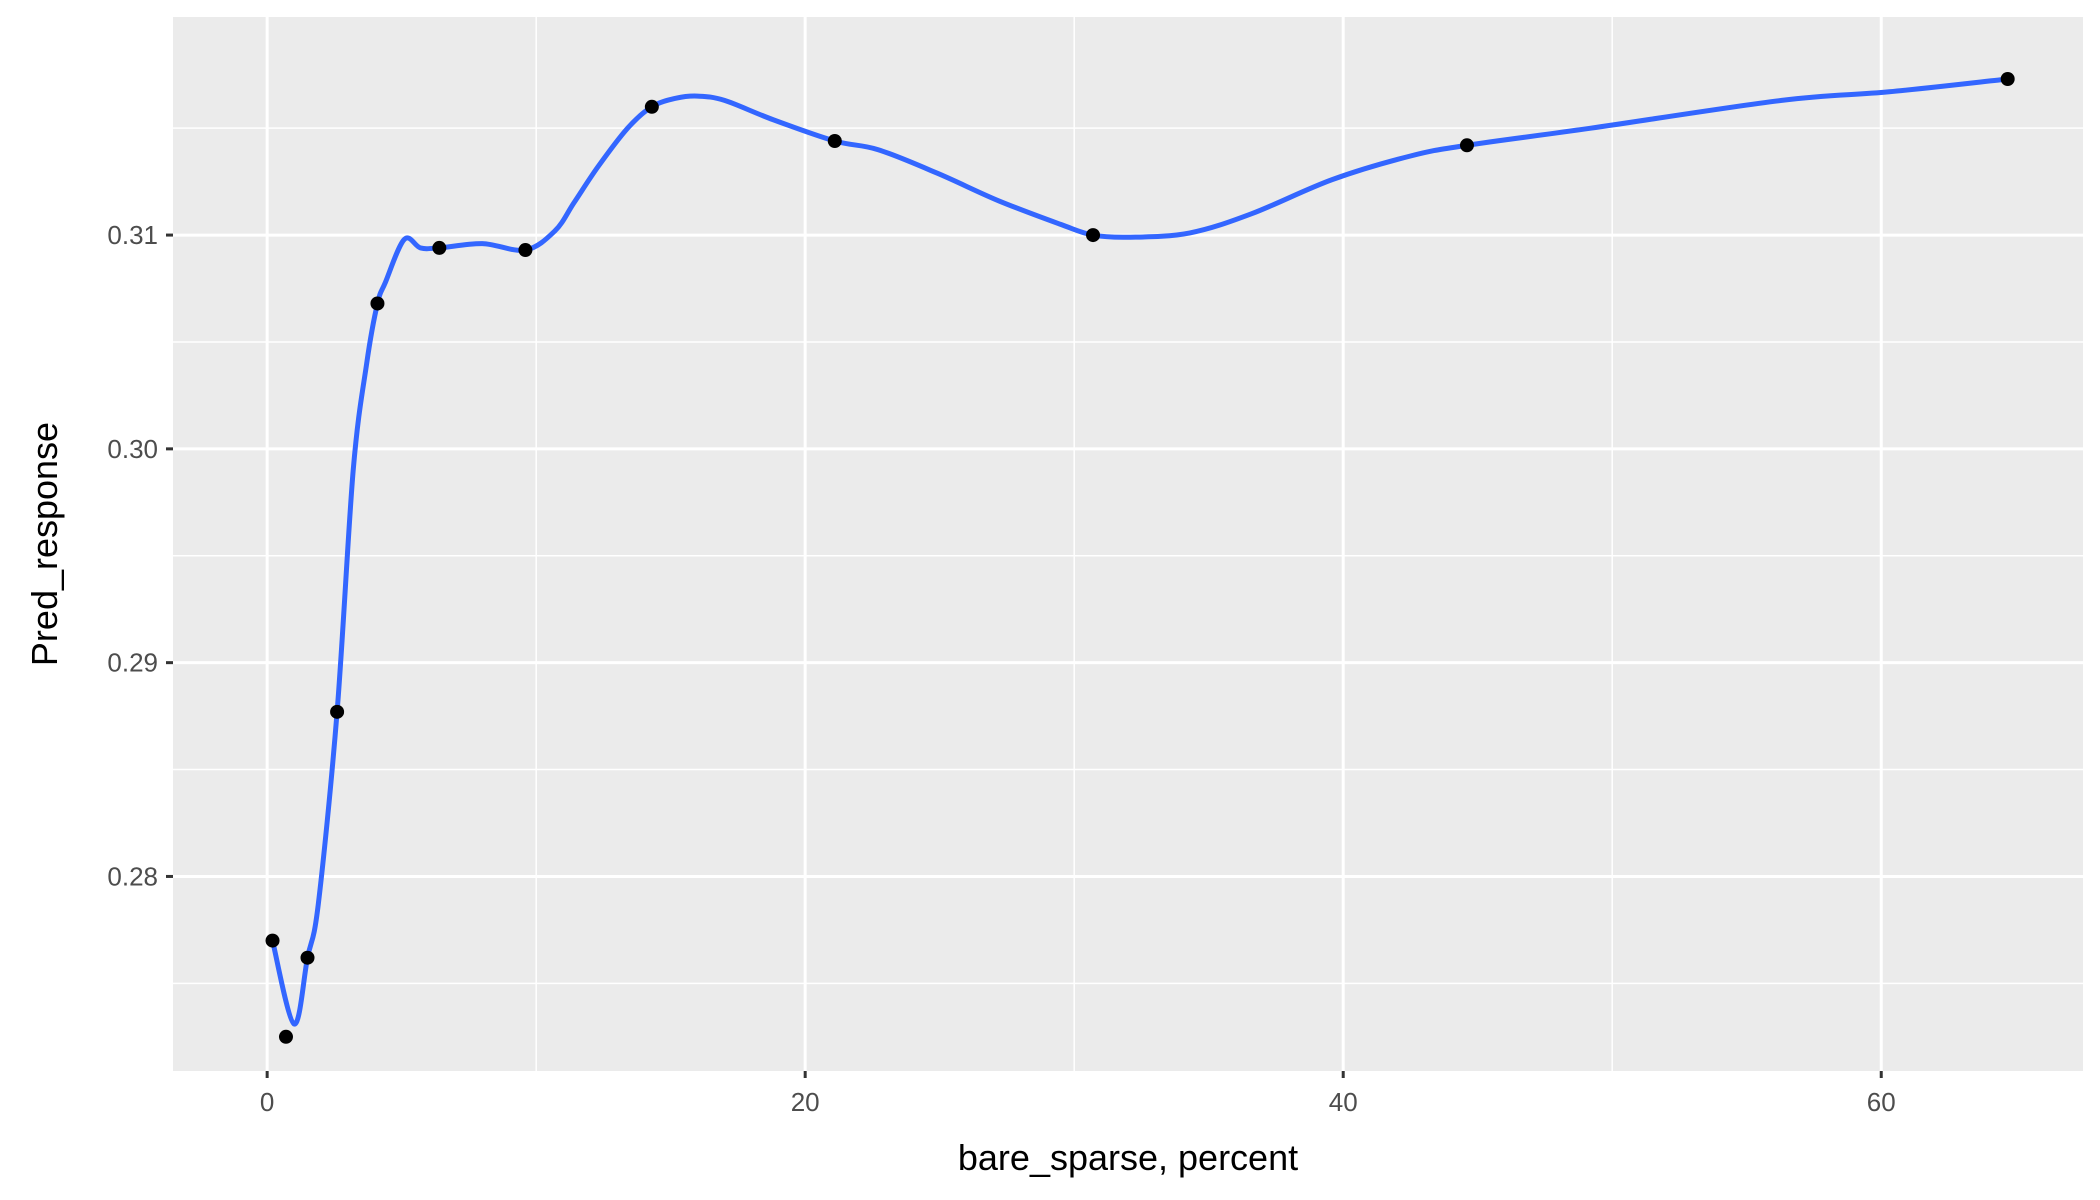  I want to click on x-tick-label: 0, so click(267, 1102).